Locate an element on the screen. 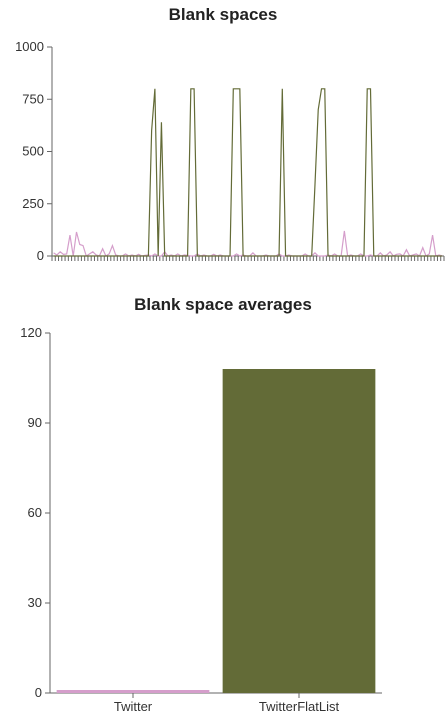 This screenshot has height=717, width=446. bar-chart-x-axis: Twitter TwitterFlatList is located at coordinates (216, 703).